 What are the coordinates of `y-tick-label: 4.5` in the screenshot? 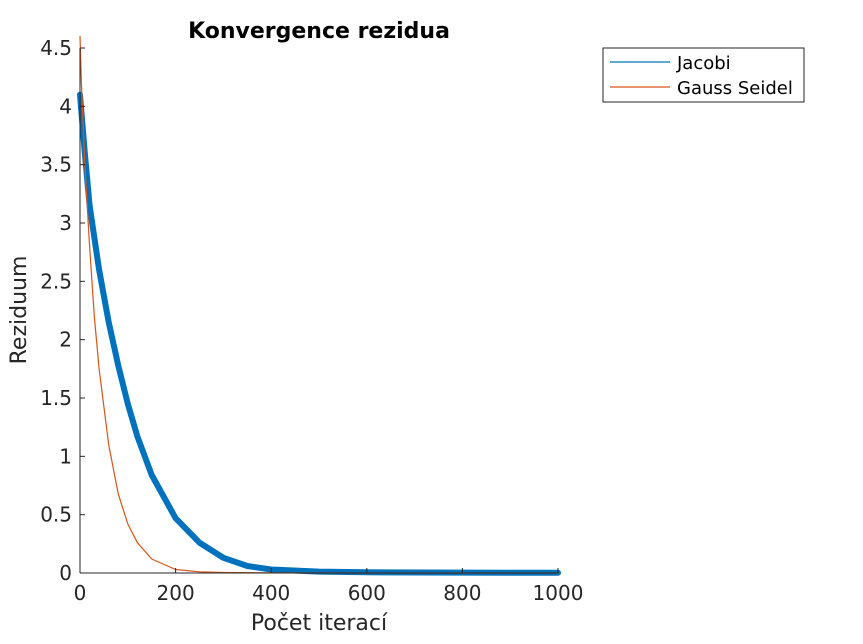 It's located at (56, 48).